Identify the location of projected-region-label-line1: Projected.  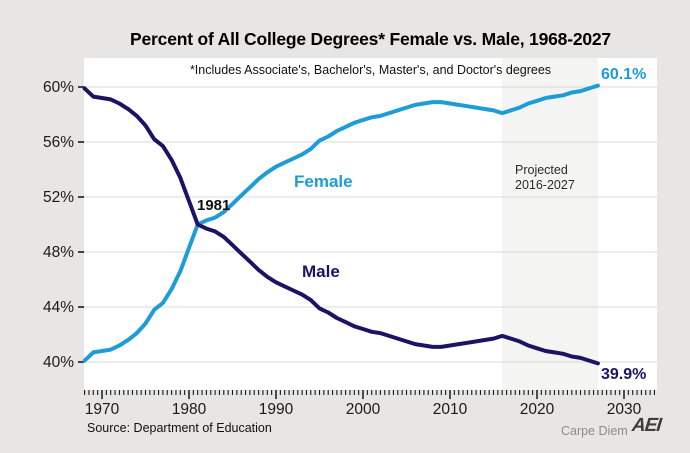
(541, 170).